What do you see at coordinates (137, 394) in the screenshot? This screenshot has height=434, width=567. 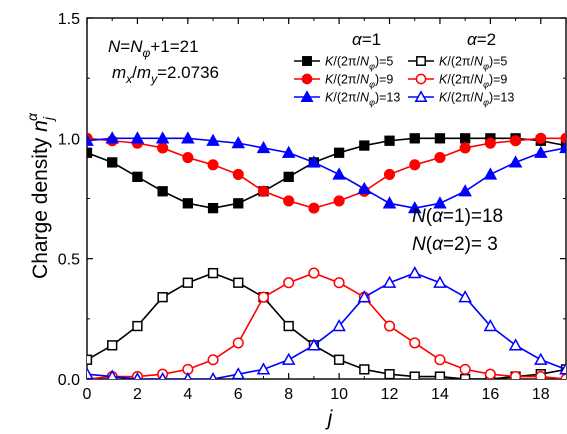 I see `x-tick-label: 2` at bounding box center [137, 394].